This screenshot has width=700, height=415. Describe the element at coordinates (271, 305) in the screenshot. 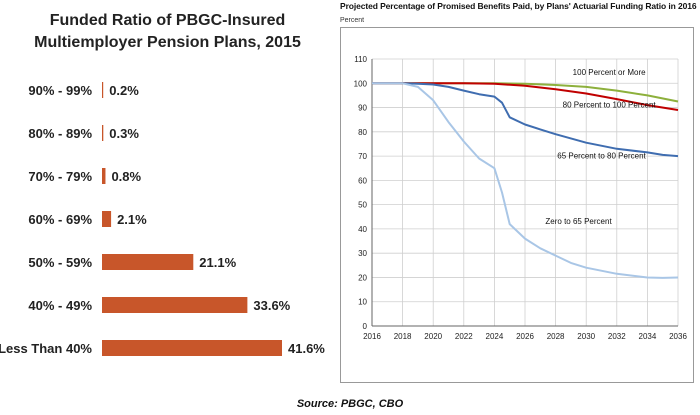

I see `bar-value-label: 33.6%` at that location.